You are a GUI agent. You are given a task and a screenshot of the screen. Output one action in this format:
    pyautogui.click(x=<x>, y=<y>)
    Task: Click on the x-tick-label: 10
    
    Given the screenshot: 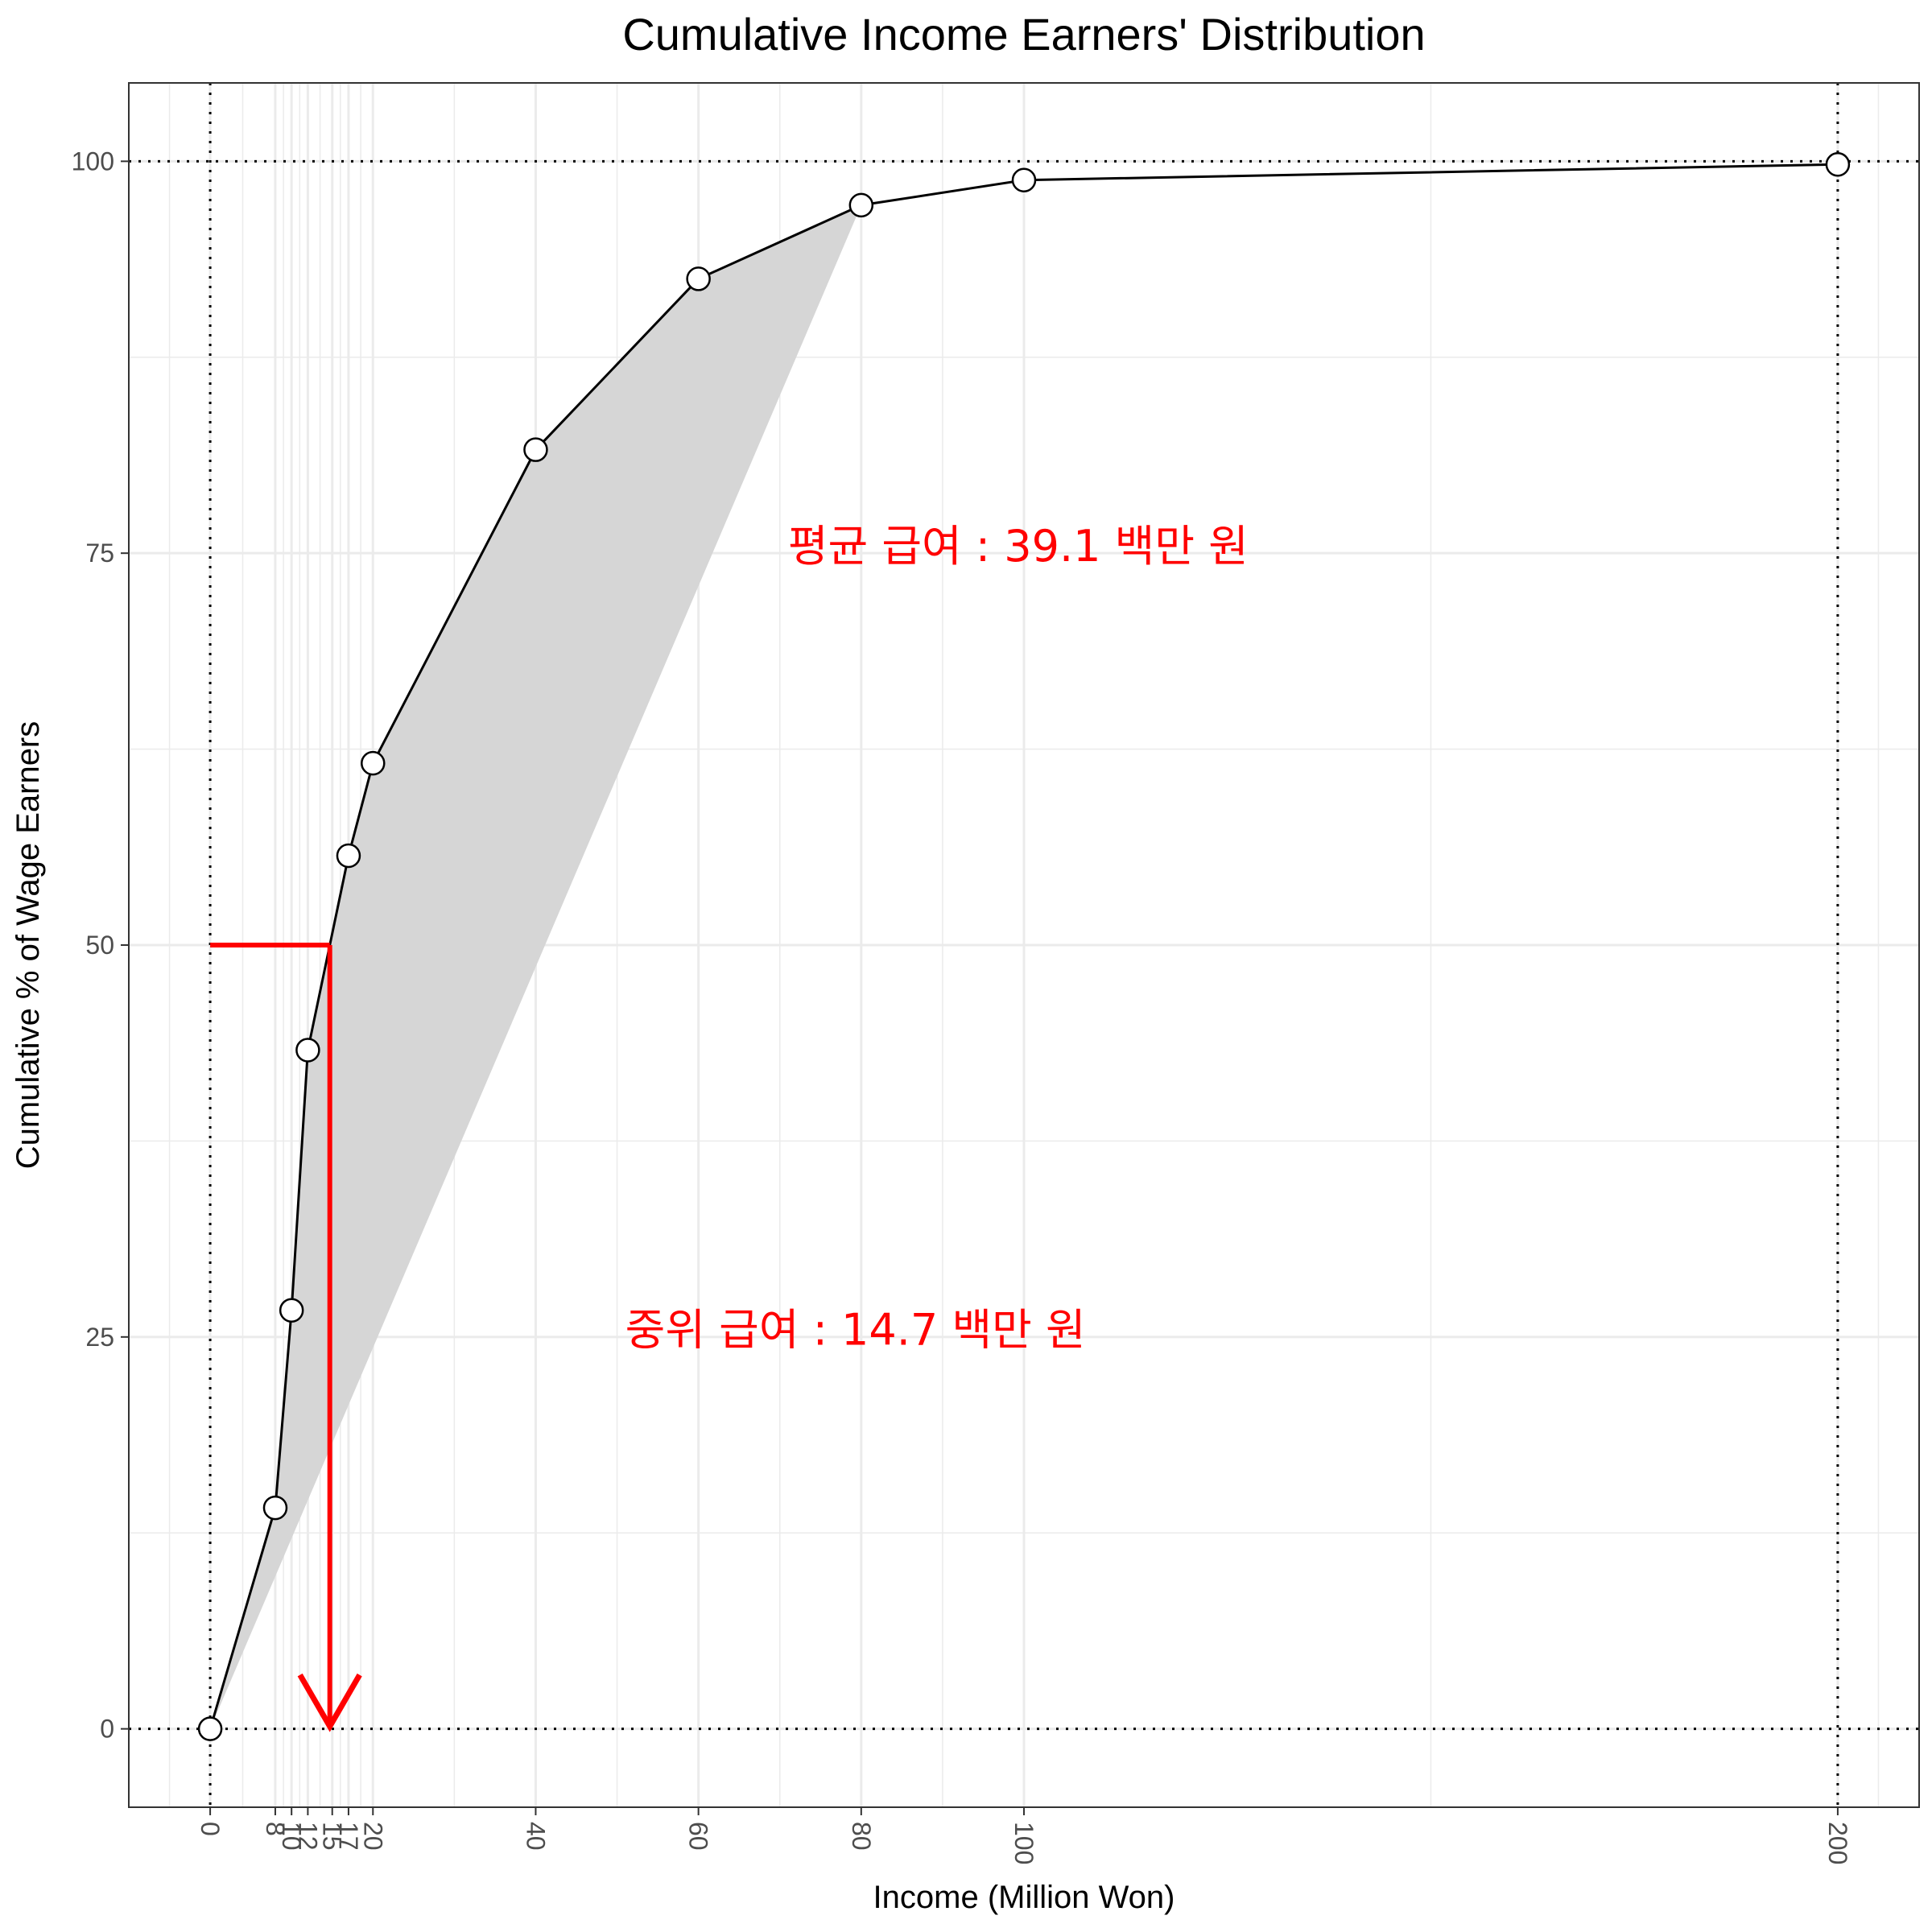 What is the action you would take?
    pyautogui.click(x=291, y=1836)
    